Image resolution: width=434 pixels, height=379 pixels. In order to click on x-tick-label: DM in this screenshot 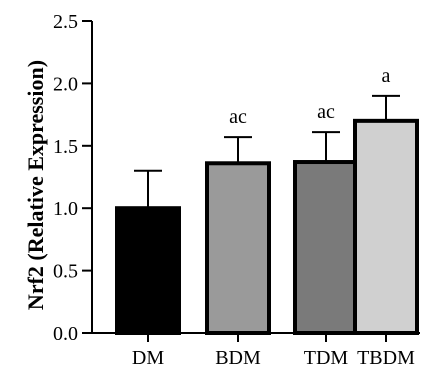, I will do `click(148, 358)`.